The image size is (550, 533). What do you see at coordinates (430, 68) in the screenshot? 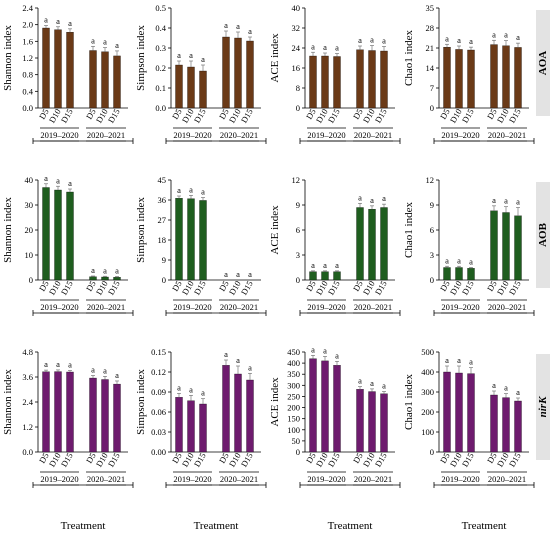
I see `y-tick-label: 14` at bounding box center [430, 68].